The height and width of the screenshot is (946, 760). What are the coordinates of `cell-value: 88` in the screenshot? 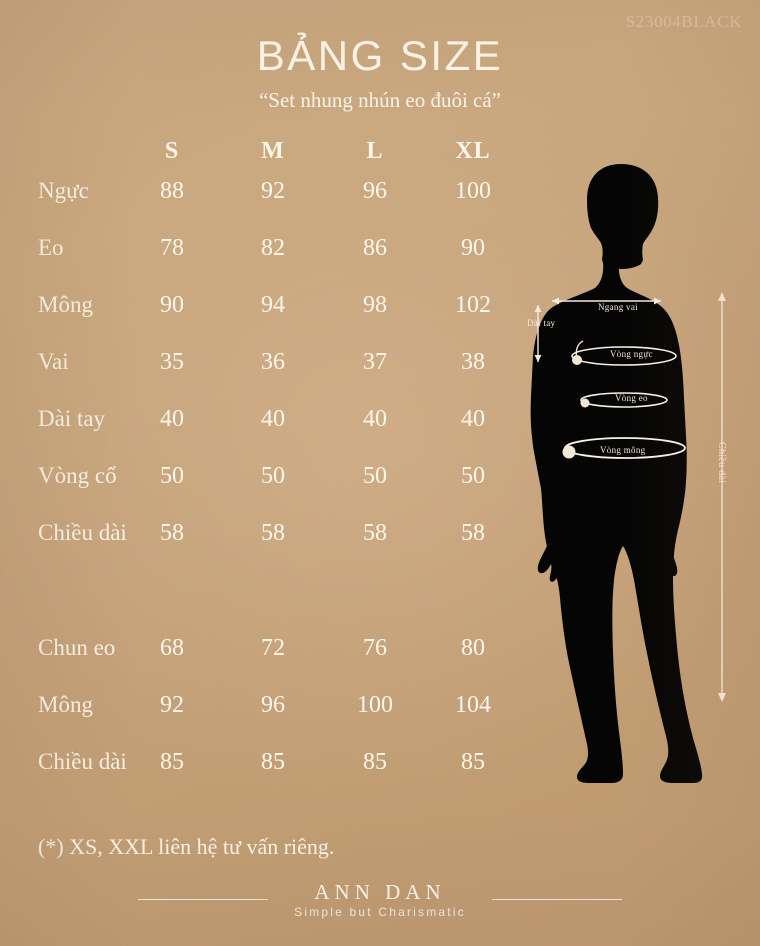 It's located at (172, 191).